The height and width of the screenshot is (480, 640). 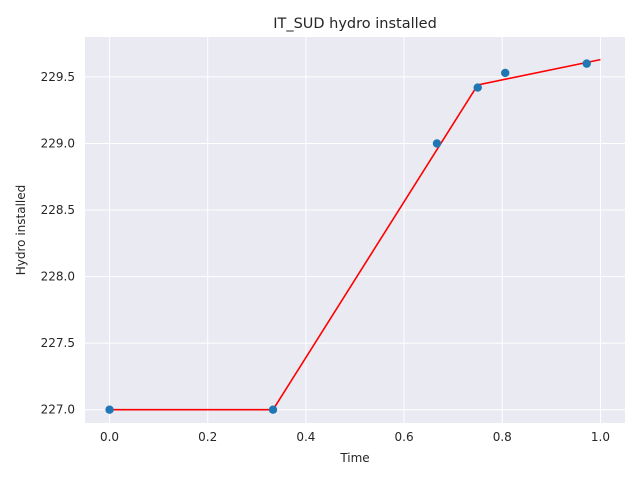 What do you see at coordinates (58, 143) in the screenshot?
I see `y-tick-label: 229.0` at bounding box center [58, 143].